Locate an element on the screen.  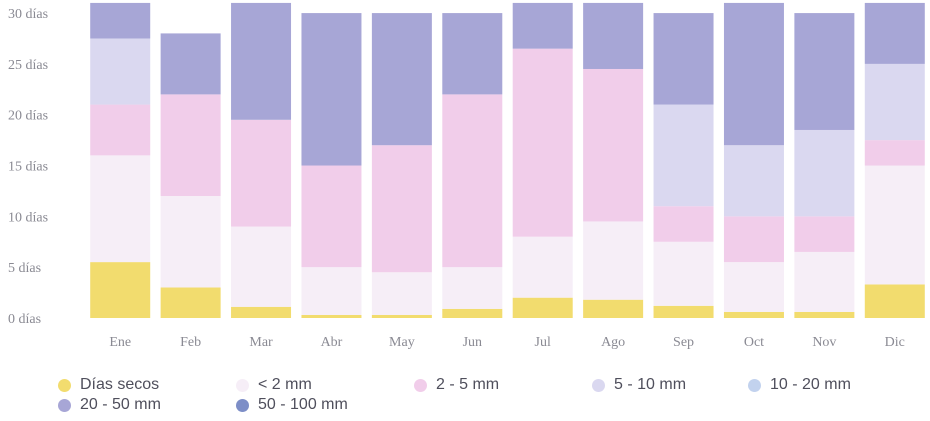
x-tick-label: Ago is located at coordinates (613, 342).